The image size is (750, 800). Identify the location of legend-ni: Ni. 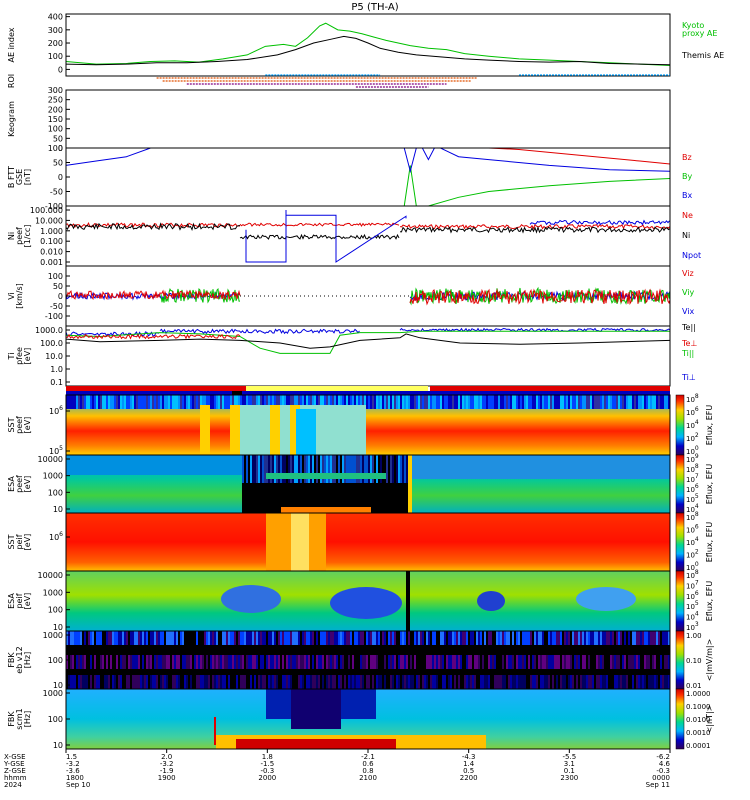
(686, 235).